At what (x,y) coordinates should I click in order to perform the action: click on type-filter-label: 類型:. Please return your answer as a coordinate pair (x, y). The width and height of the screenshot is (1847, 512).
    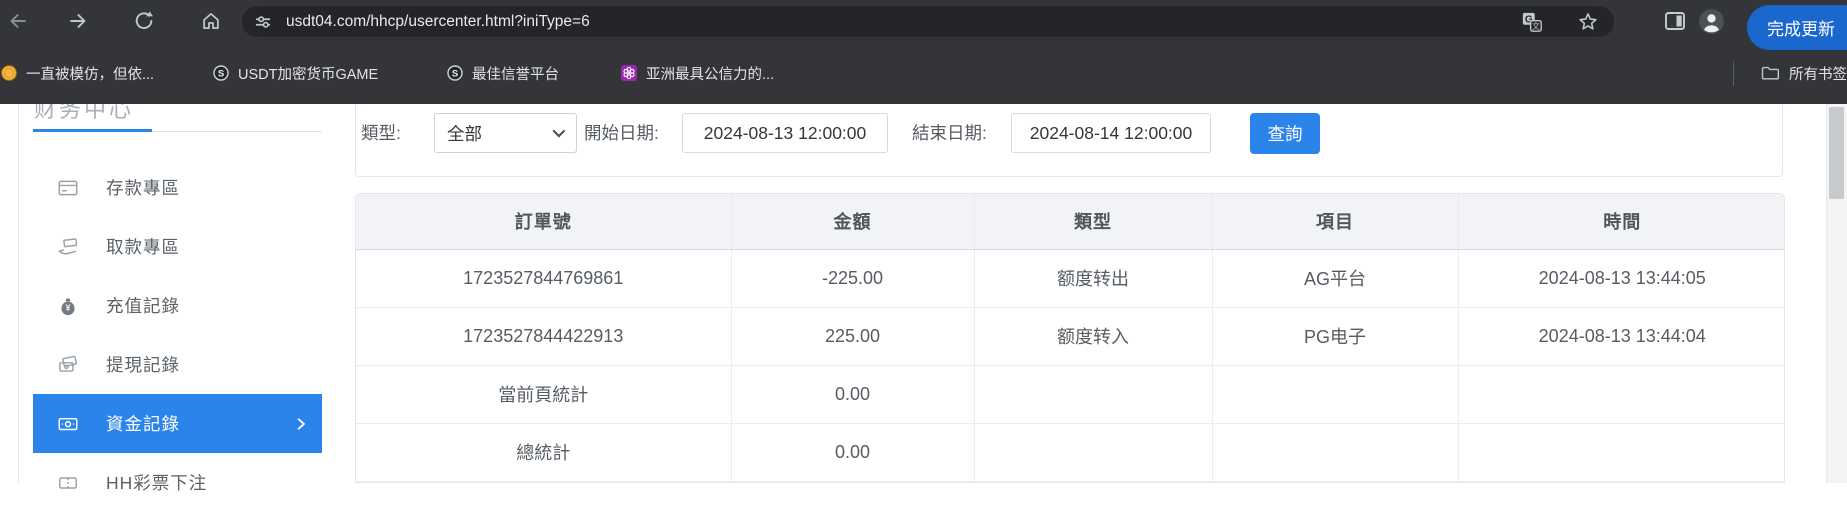
    Looking at the image, I should click on (381, 133).